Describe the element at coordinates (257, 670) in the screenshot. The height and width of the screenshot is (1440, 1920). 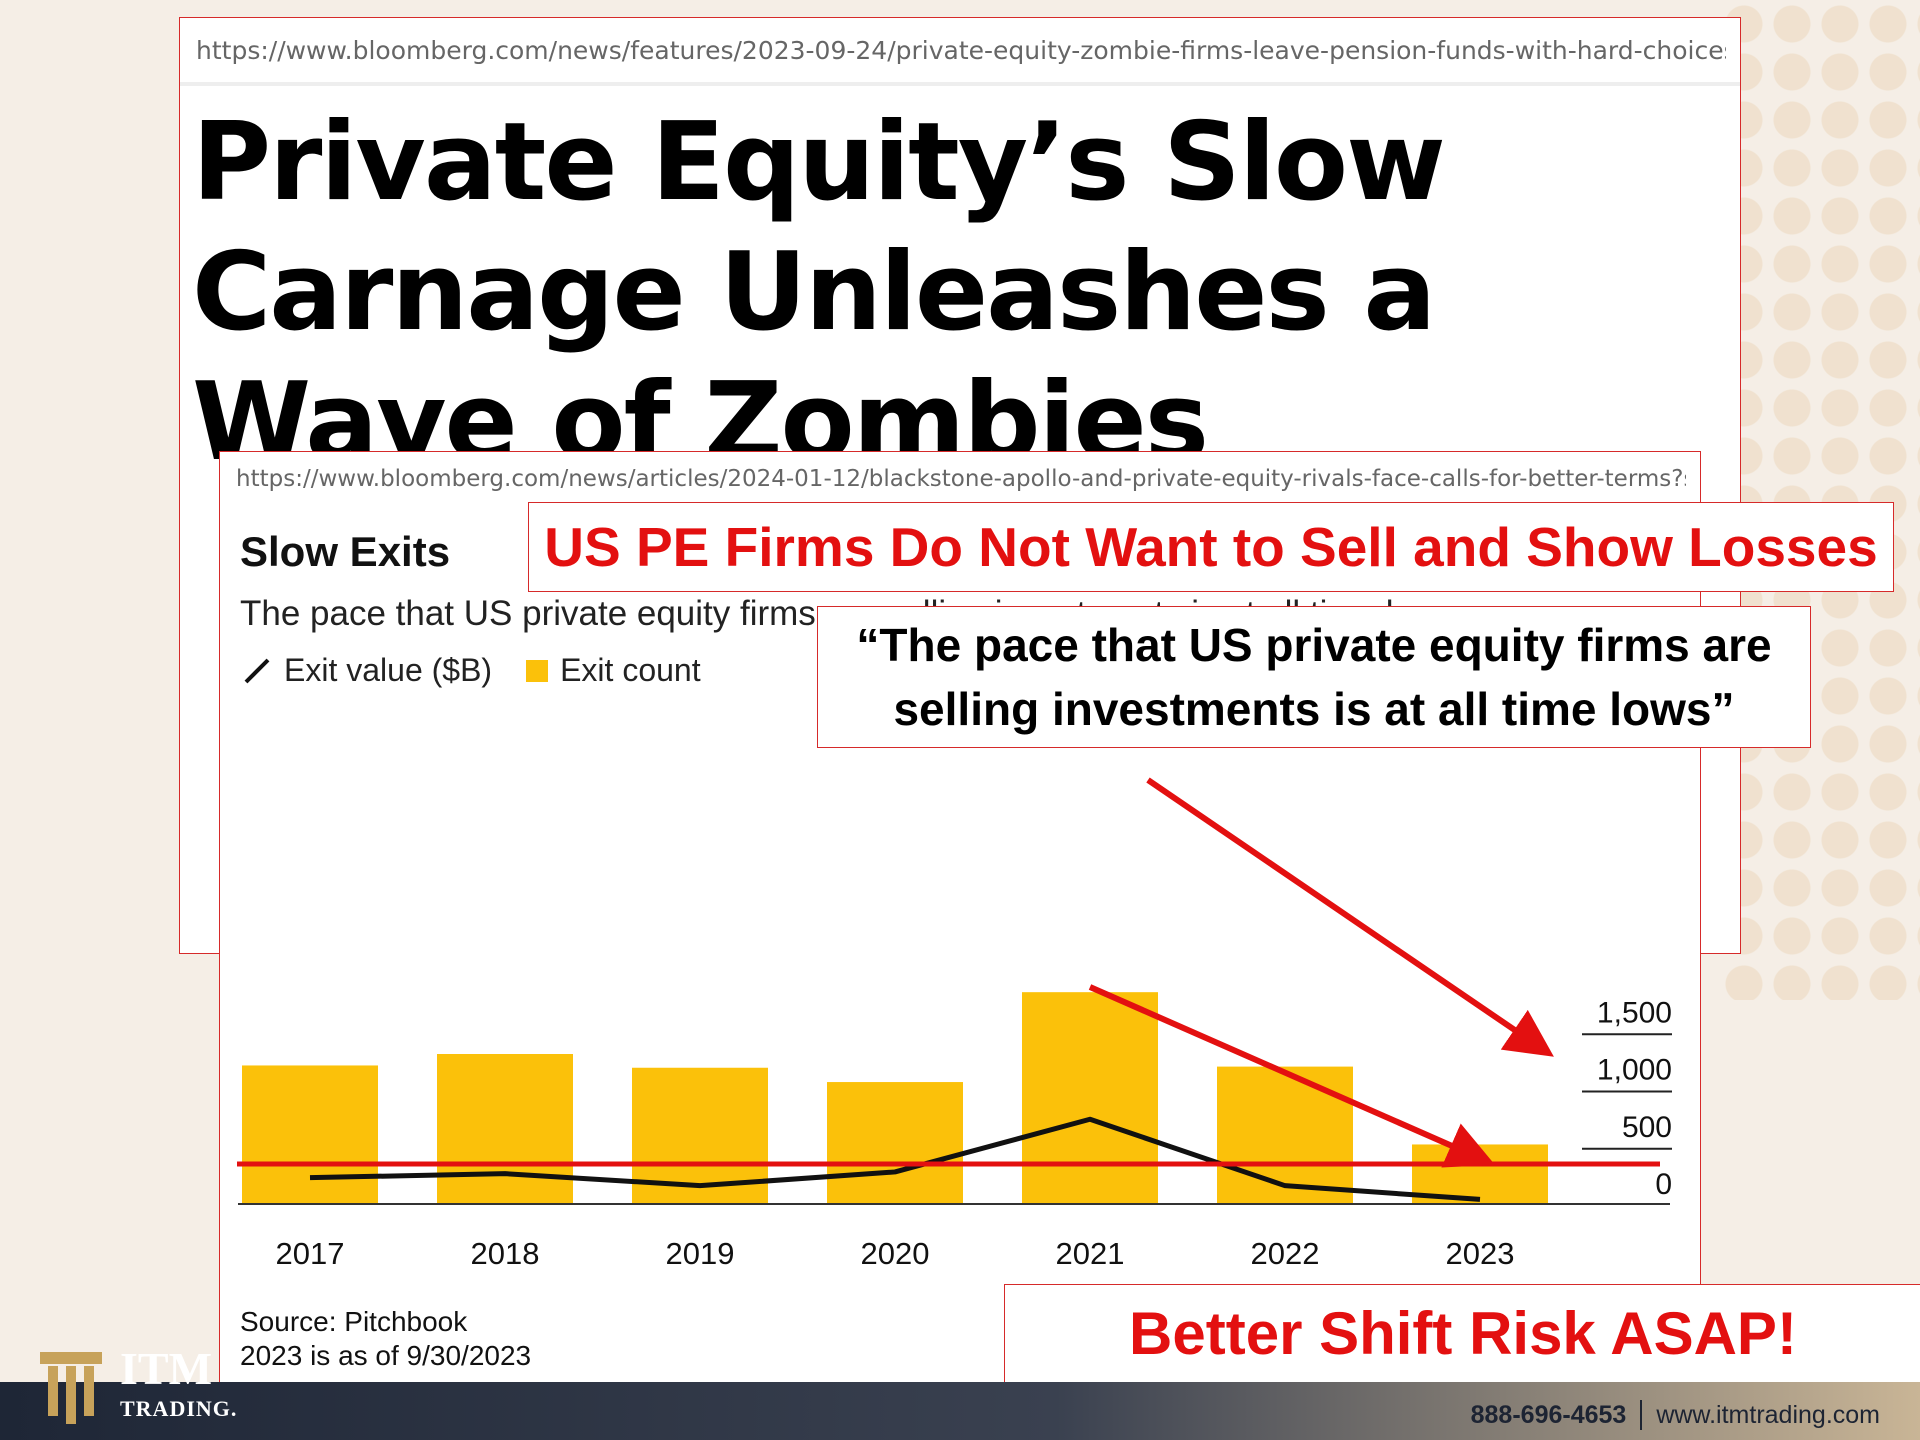
I see `line-legend-icon` at that location.